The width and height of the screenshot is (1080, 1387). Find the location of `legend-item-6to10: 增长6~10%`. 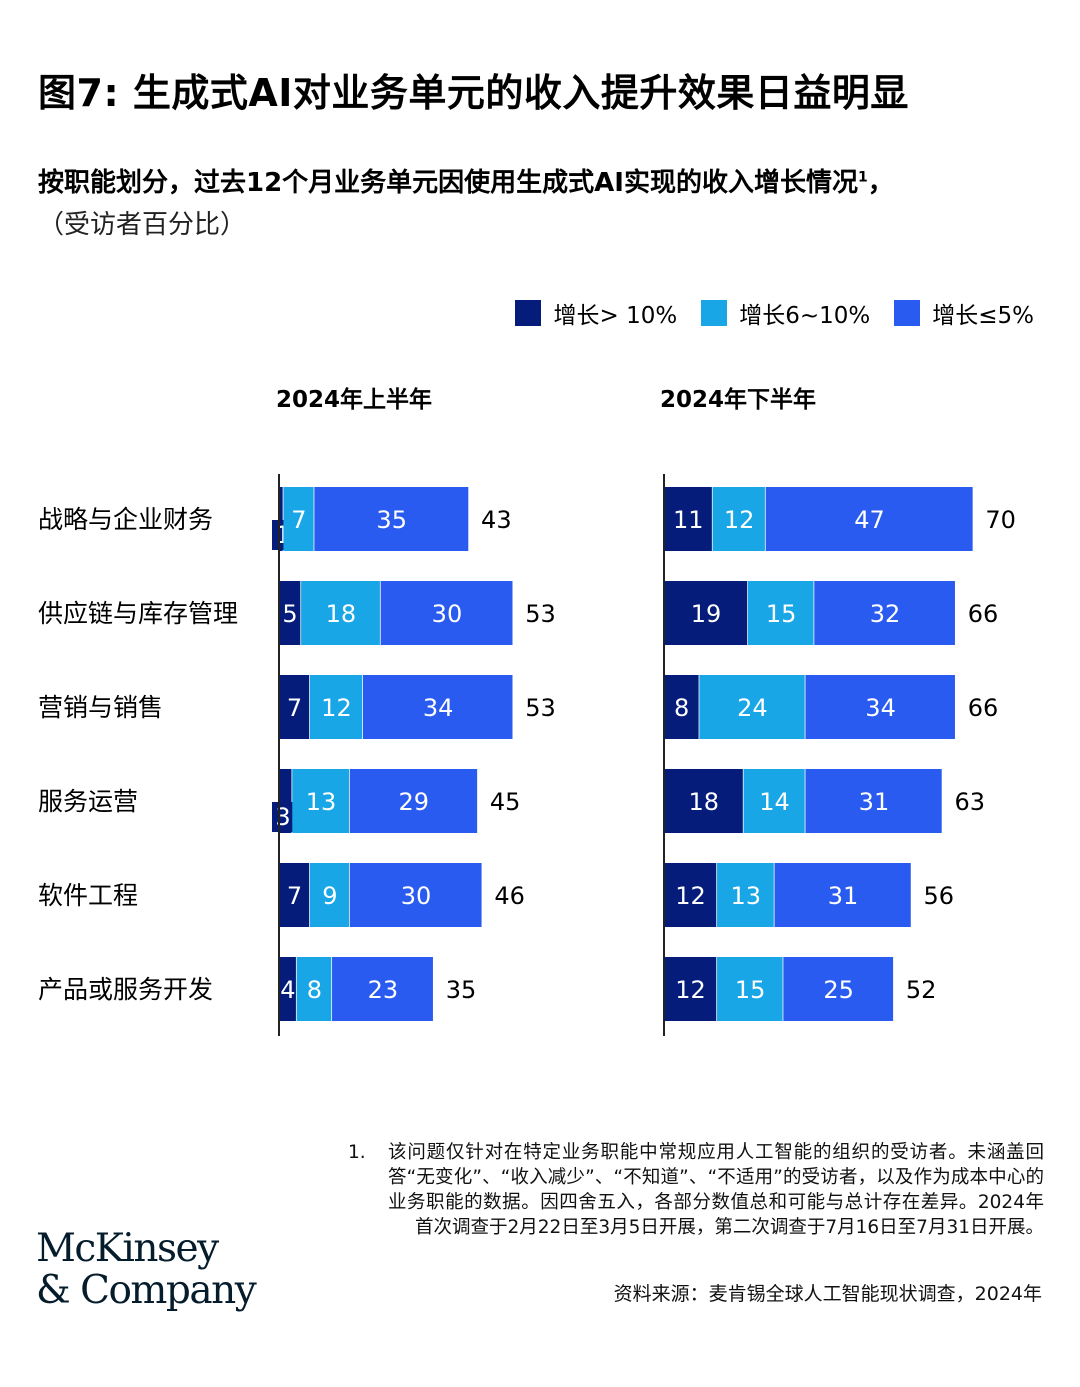

legend-item-6to10: 增长6~10% is located at coordinates (785, 313).